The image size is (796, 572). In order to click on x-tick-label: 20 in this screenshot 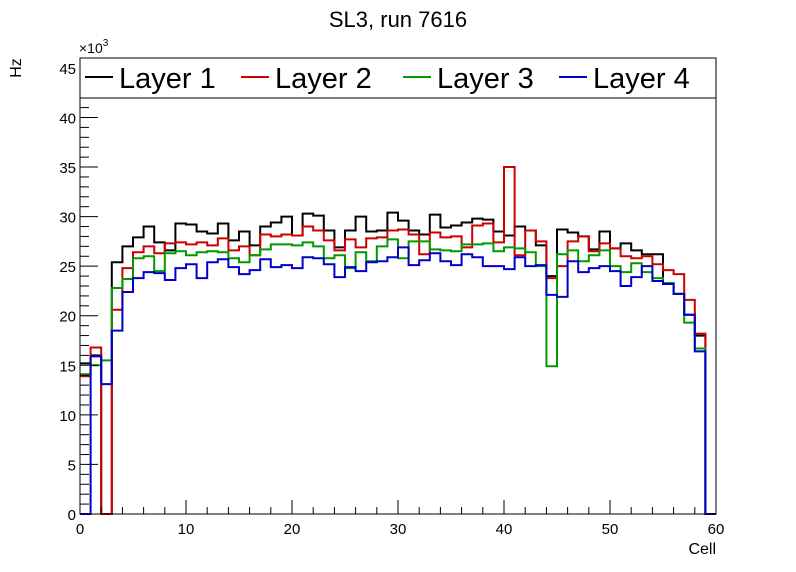, I will do `click(292, 529)`.